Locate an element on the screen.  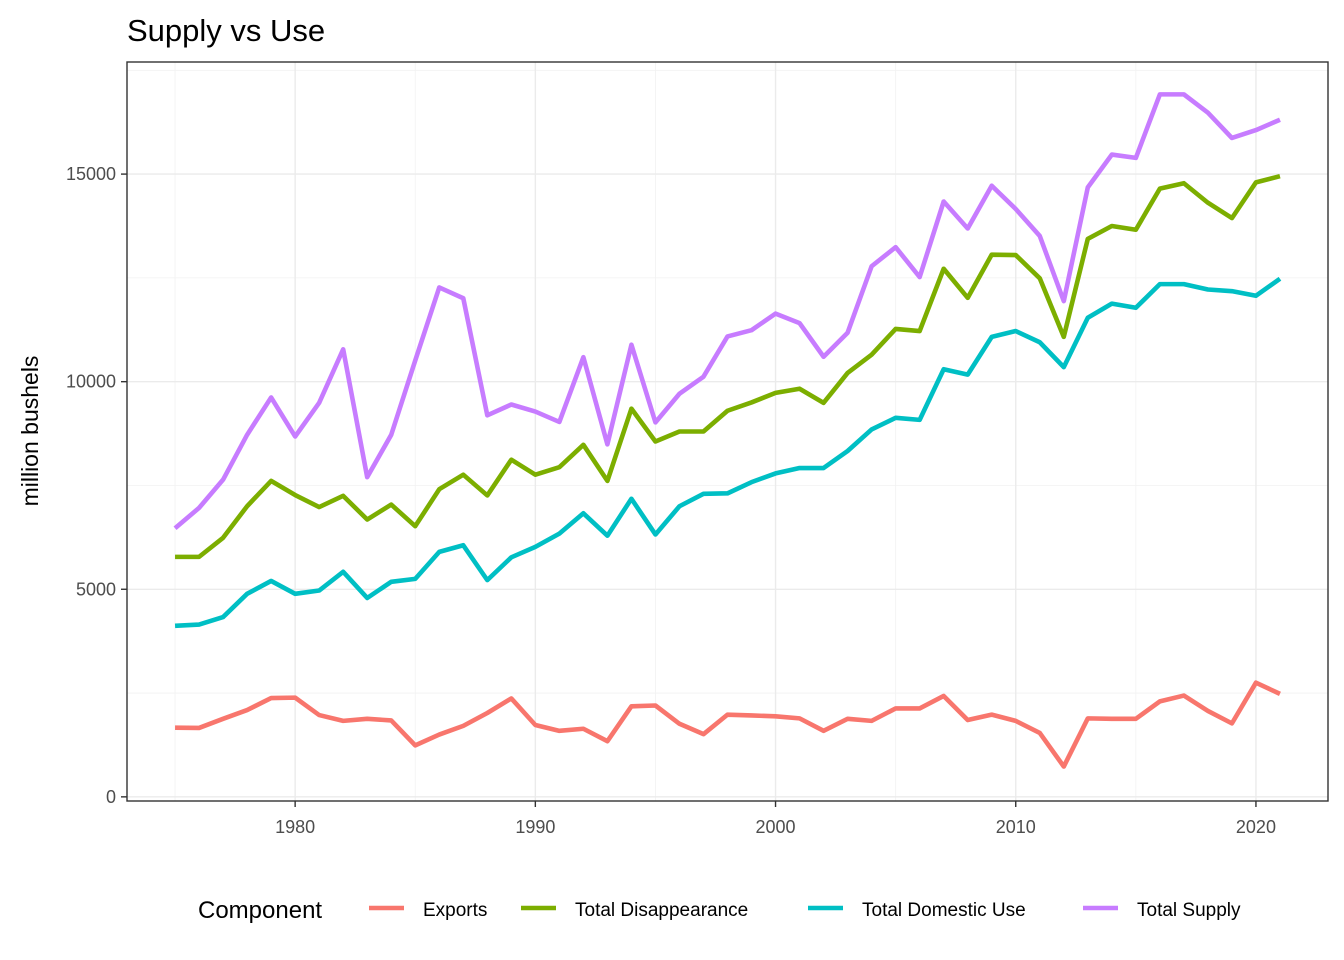
y-tick-label: 0 is located at coordinates (111, 797).